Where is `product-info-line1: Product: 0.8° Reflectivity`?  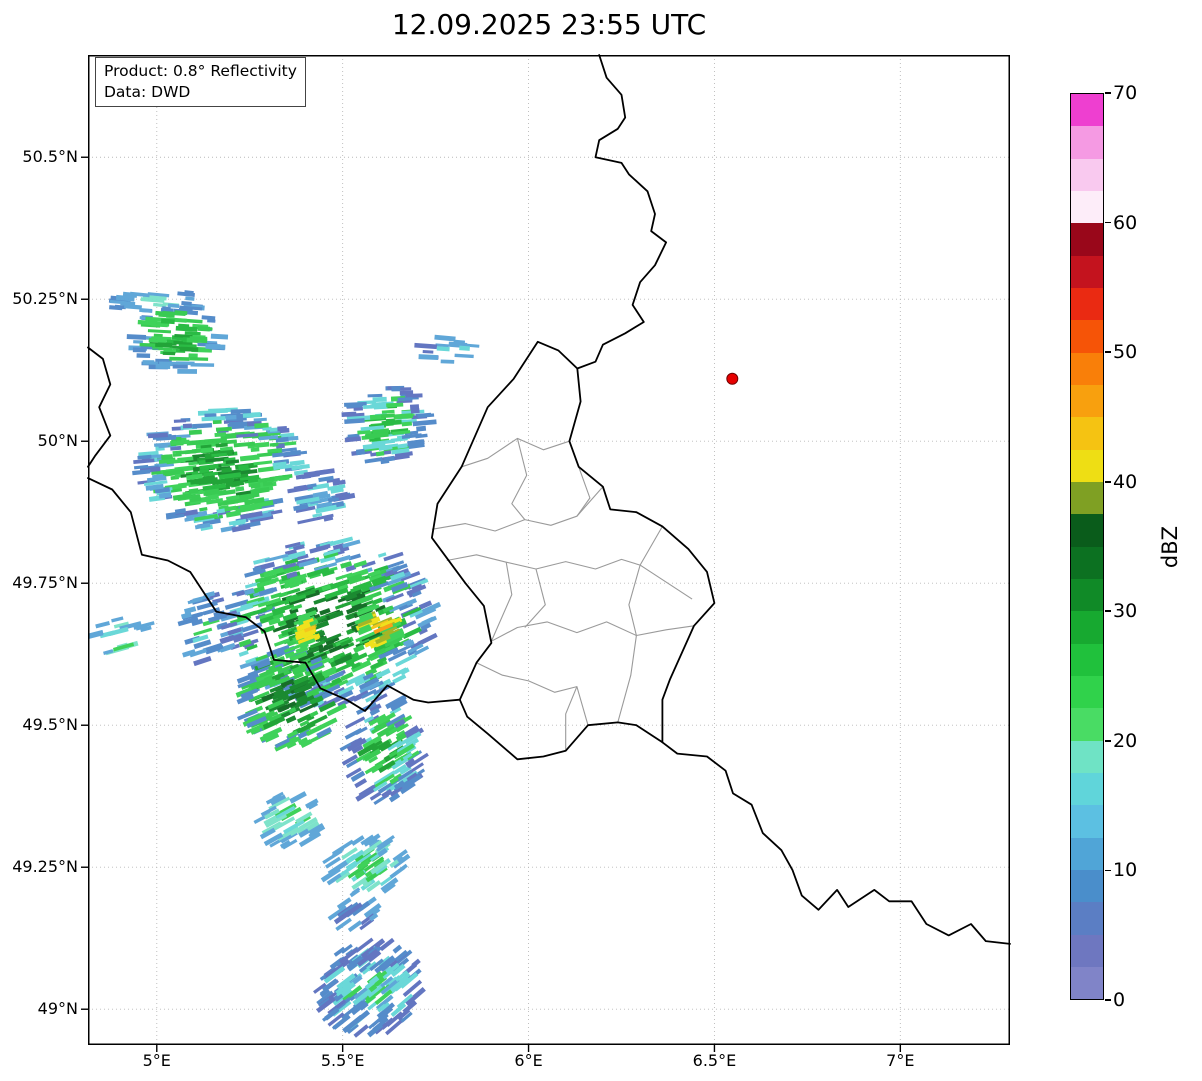 product-info-line1: Product: 0.8° Reflectivity is located at coordinates (200, 71).